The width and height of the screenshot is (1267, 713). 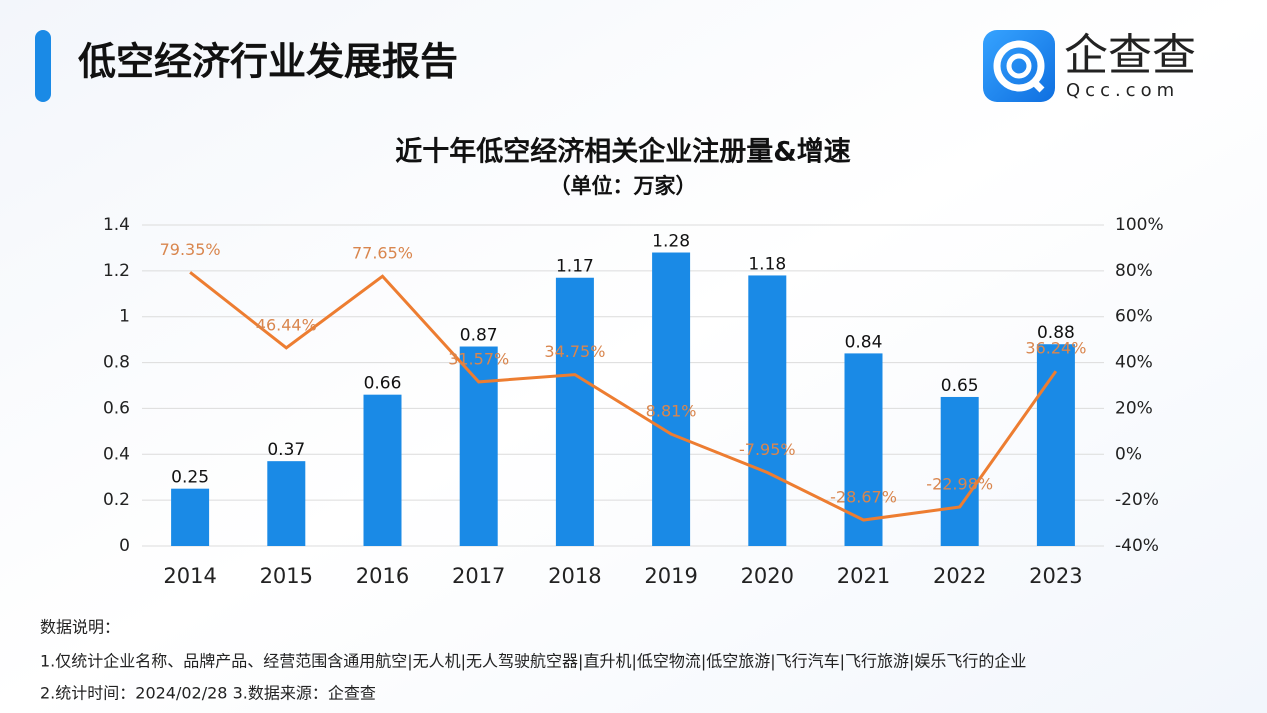 I want to click on line-value-label: -7.95%, so click(x=767, y=449).